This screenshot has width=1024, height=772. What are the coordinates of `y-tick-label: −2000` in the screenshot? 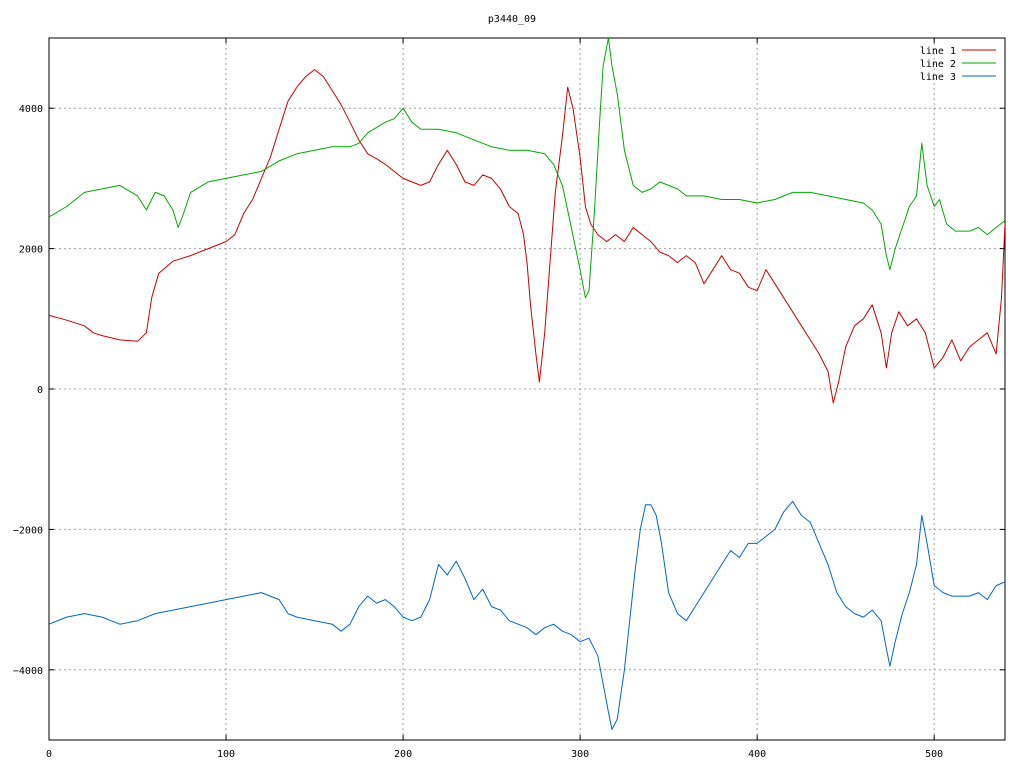 It's located at (28, 530).